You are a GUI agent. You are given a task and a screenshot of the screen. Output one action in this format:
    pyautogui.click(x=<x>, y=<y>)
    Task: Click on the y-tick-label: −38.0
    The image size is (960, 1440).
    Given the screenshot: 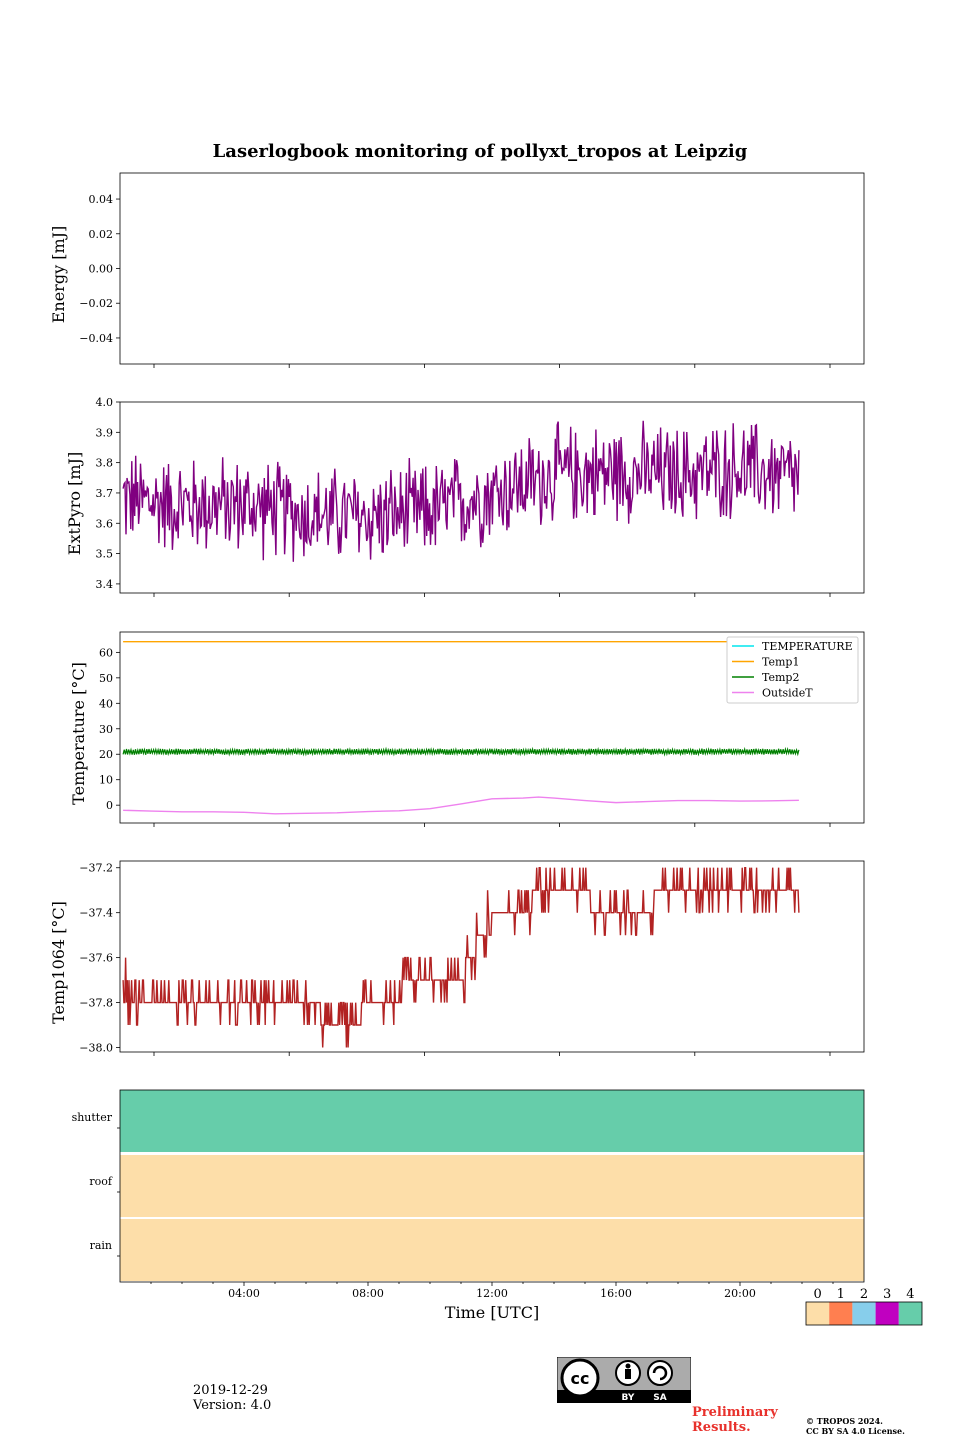 What is the action you would take?
    pyautogui.click(x=96, y=1048)
    